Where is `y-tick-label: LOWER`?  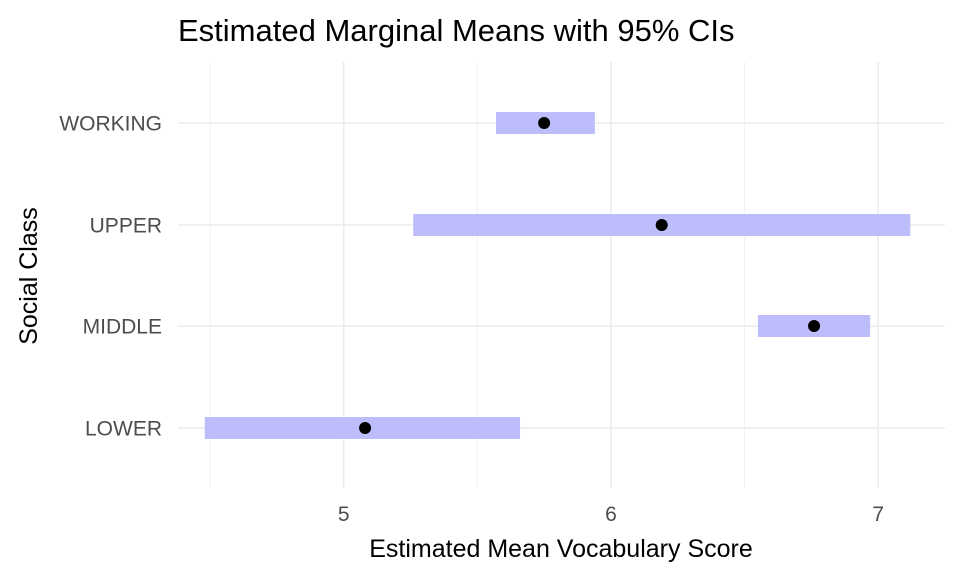 y-tick-label: LOWER is located at coordinates (123, 429).